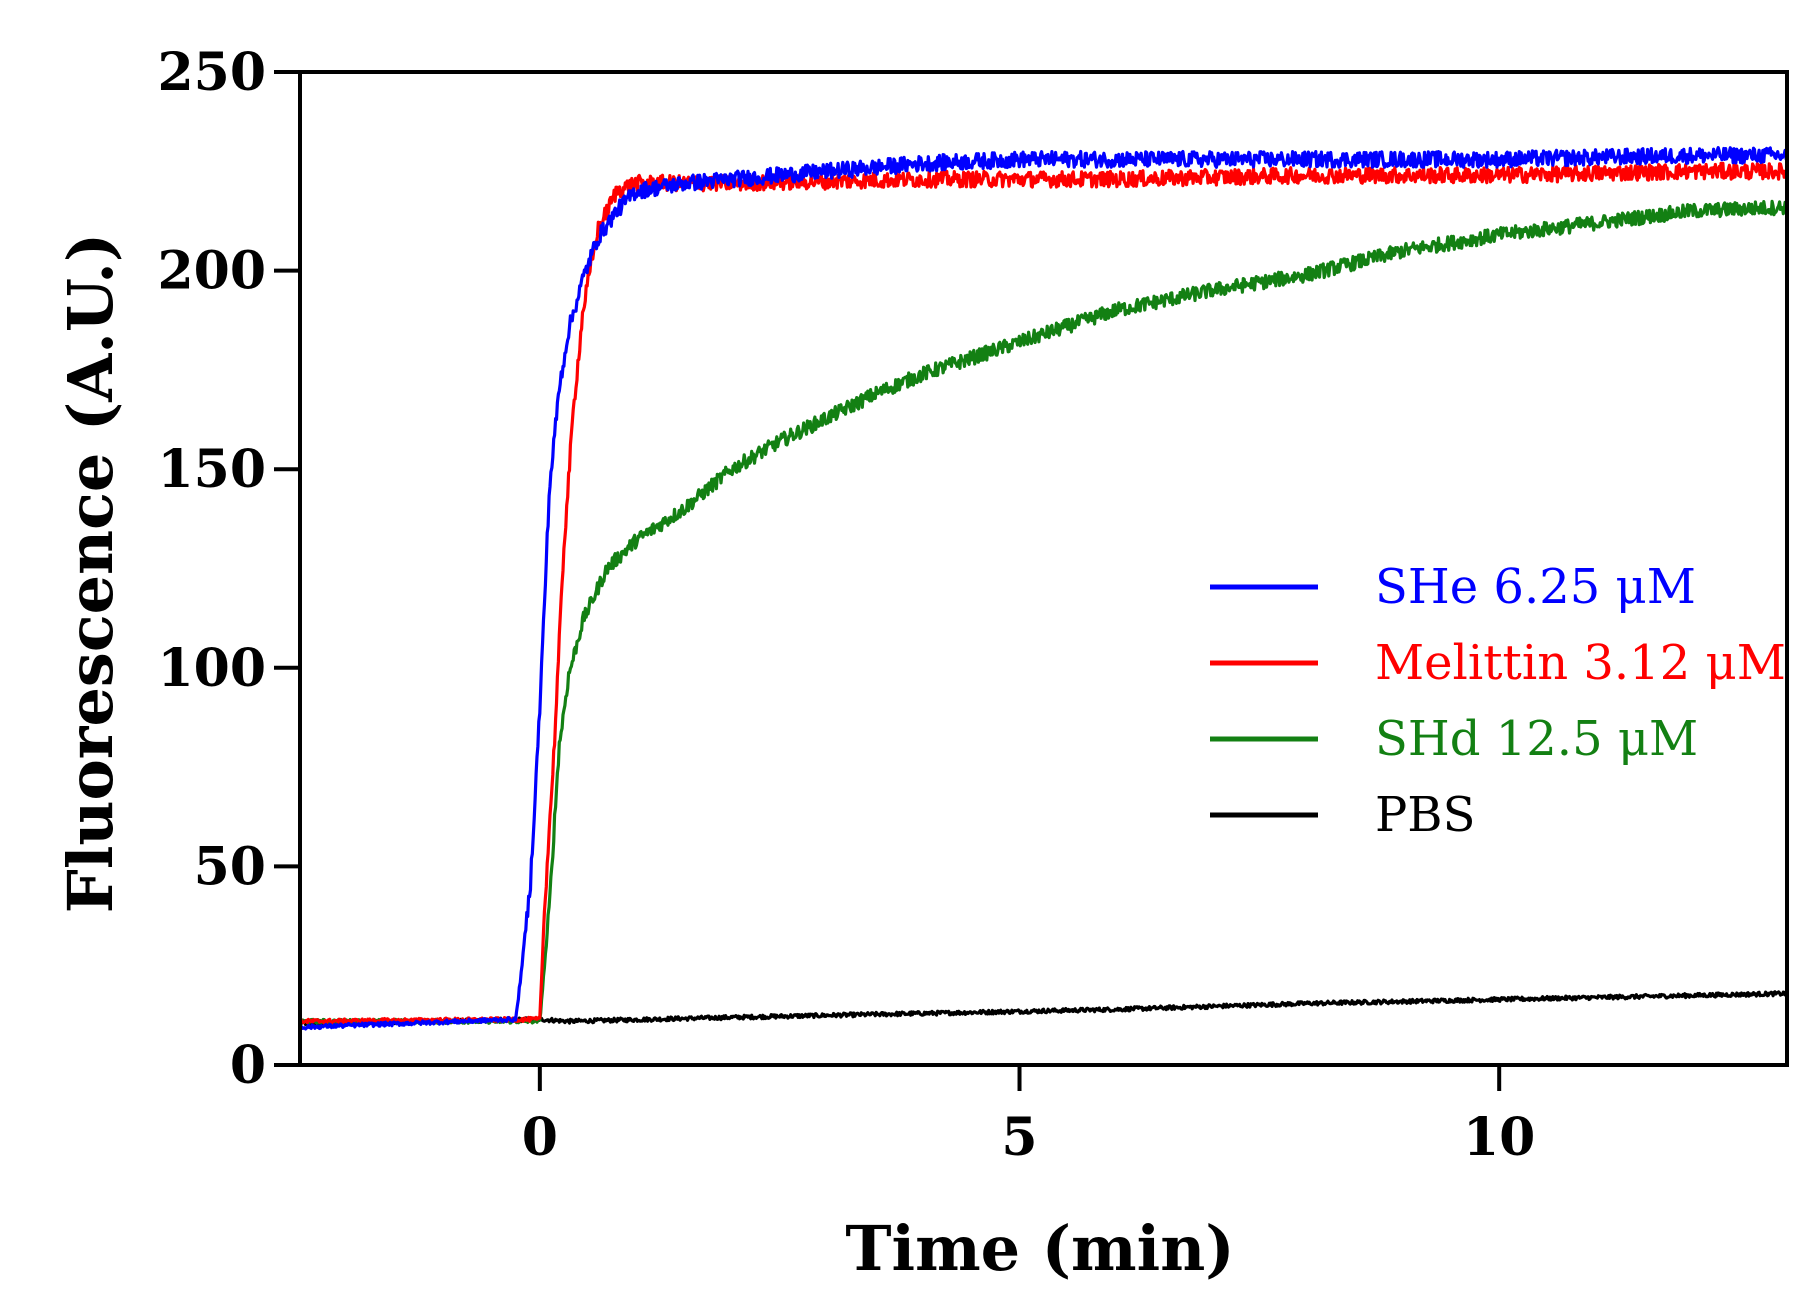 Image resolution: width=1810 pixels, height=1299 pixels. Describe the element at coordinates (1019, 1137) in the screenshot. I see `x-tick-label: 5` at that location.